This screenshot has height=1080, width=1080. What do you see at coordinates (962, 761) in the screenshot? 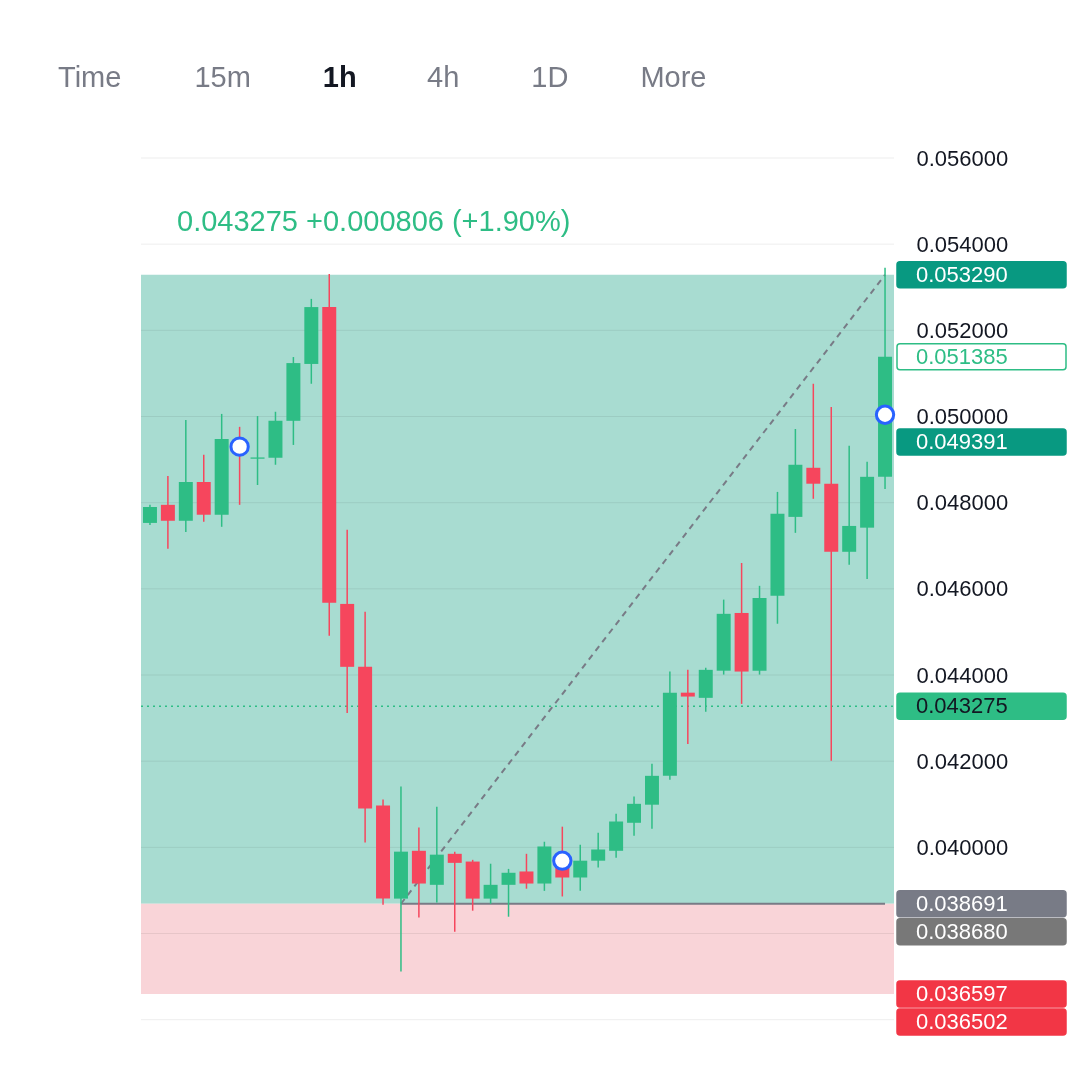
I see `y-tick-label: 0.042000` at bounding box center [962, 761].